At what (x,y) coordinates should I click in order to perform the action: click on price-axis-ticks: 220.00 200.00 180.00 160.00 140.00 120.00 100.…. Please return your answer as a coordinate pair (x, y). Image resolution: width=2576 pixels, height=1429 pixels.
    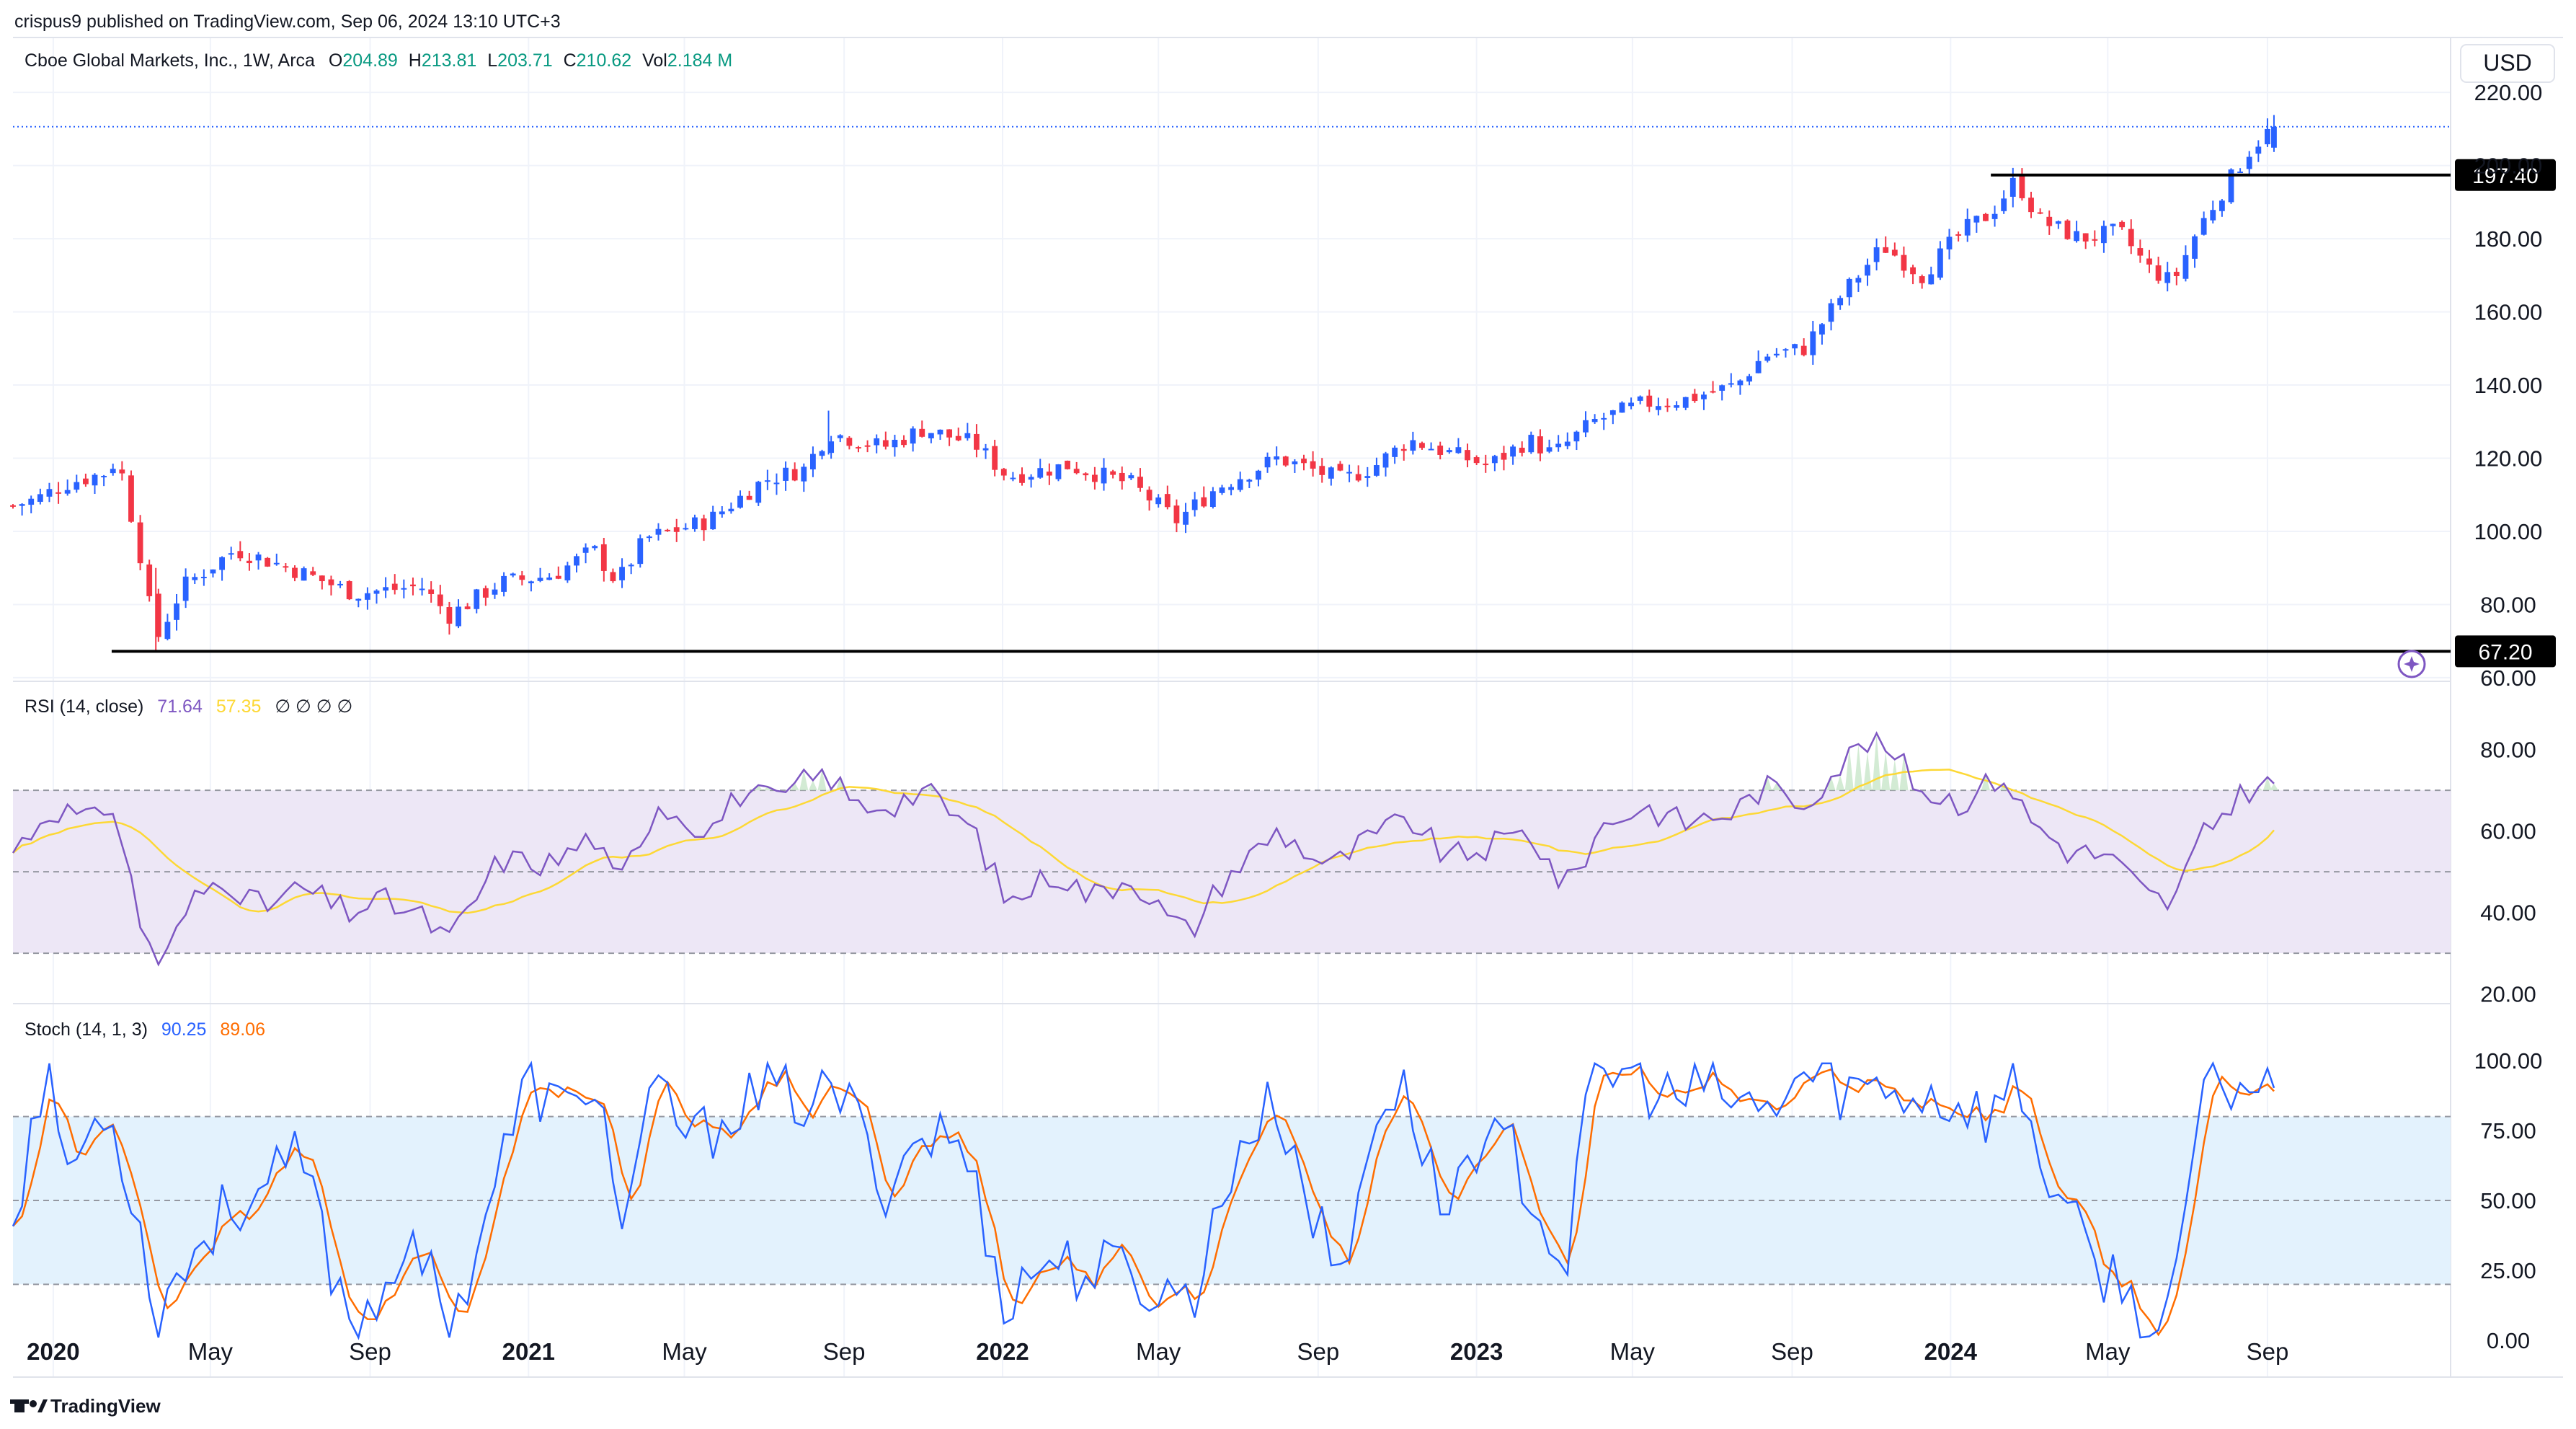
    Looking at the image, I should click on (2508, 386).